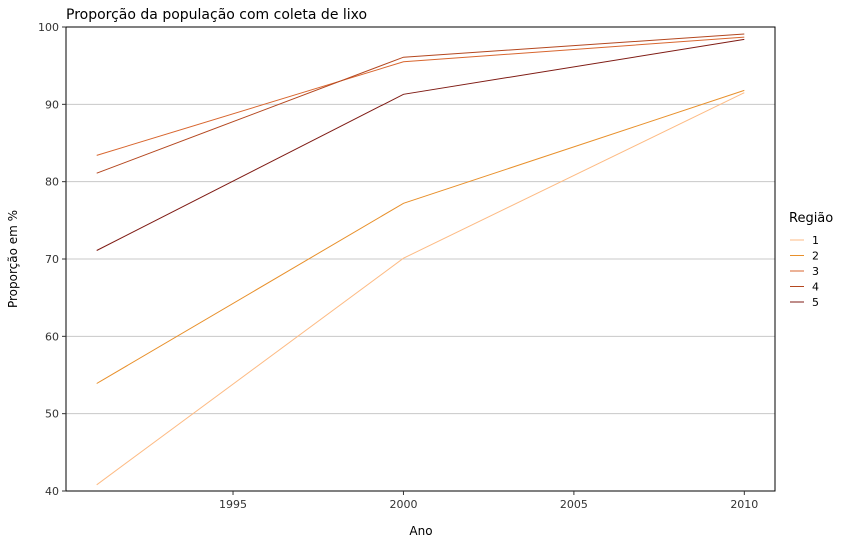 The image size is (864, 546). What do you see at coordinates (52, 182) in the screenshot?
I see `y-tick-label-80: 80` at bounding box center [52, 182].